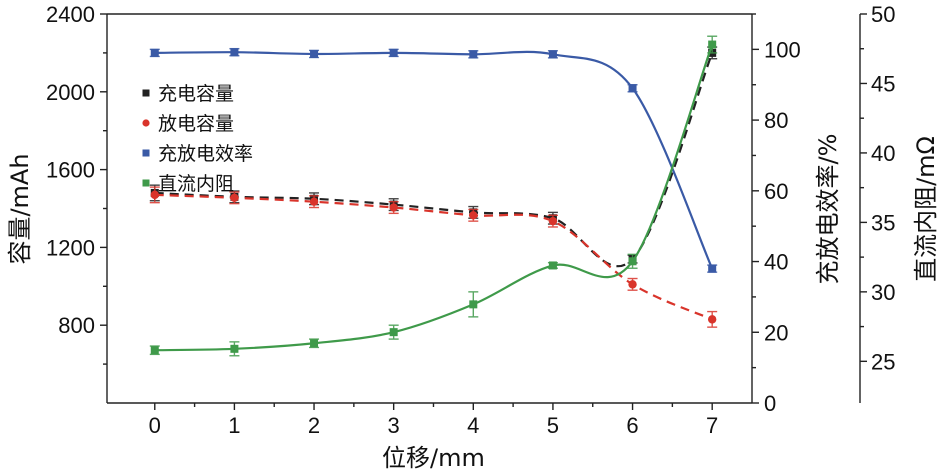 The height and width of the screenshot is (472, 945). I want to click on left-tick-label: 1600, so click(70, 170).